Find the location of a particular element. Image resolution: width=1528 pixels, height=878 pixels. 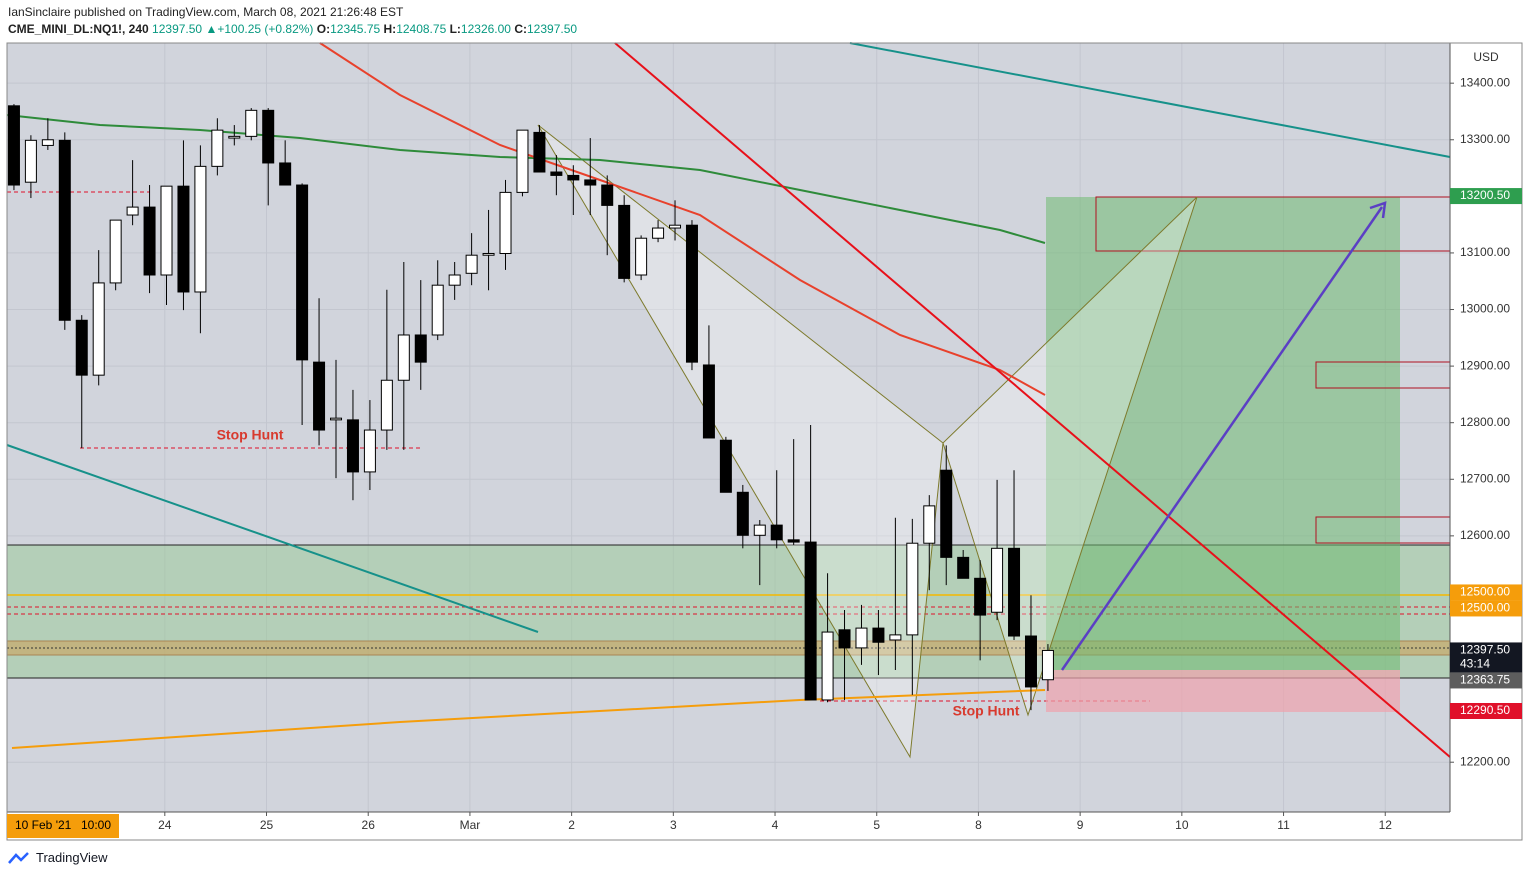

x-tick-label: 8 is located at coordinates (978, 825).